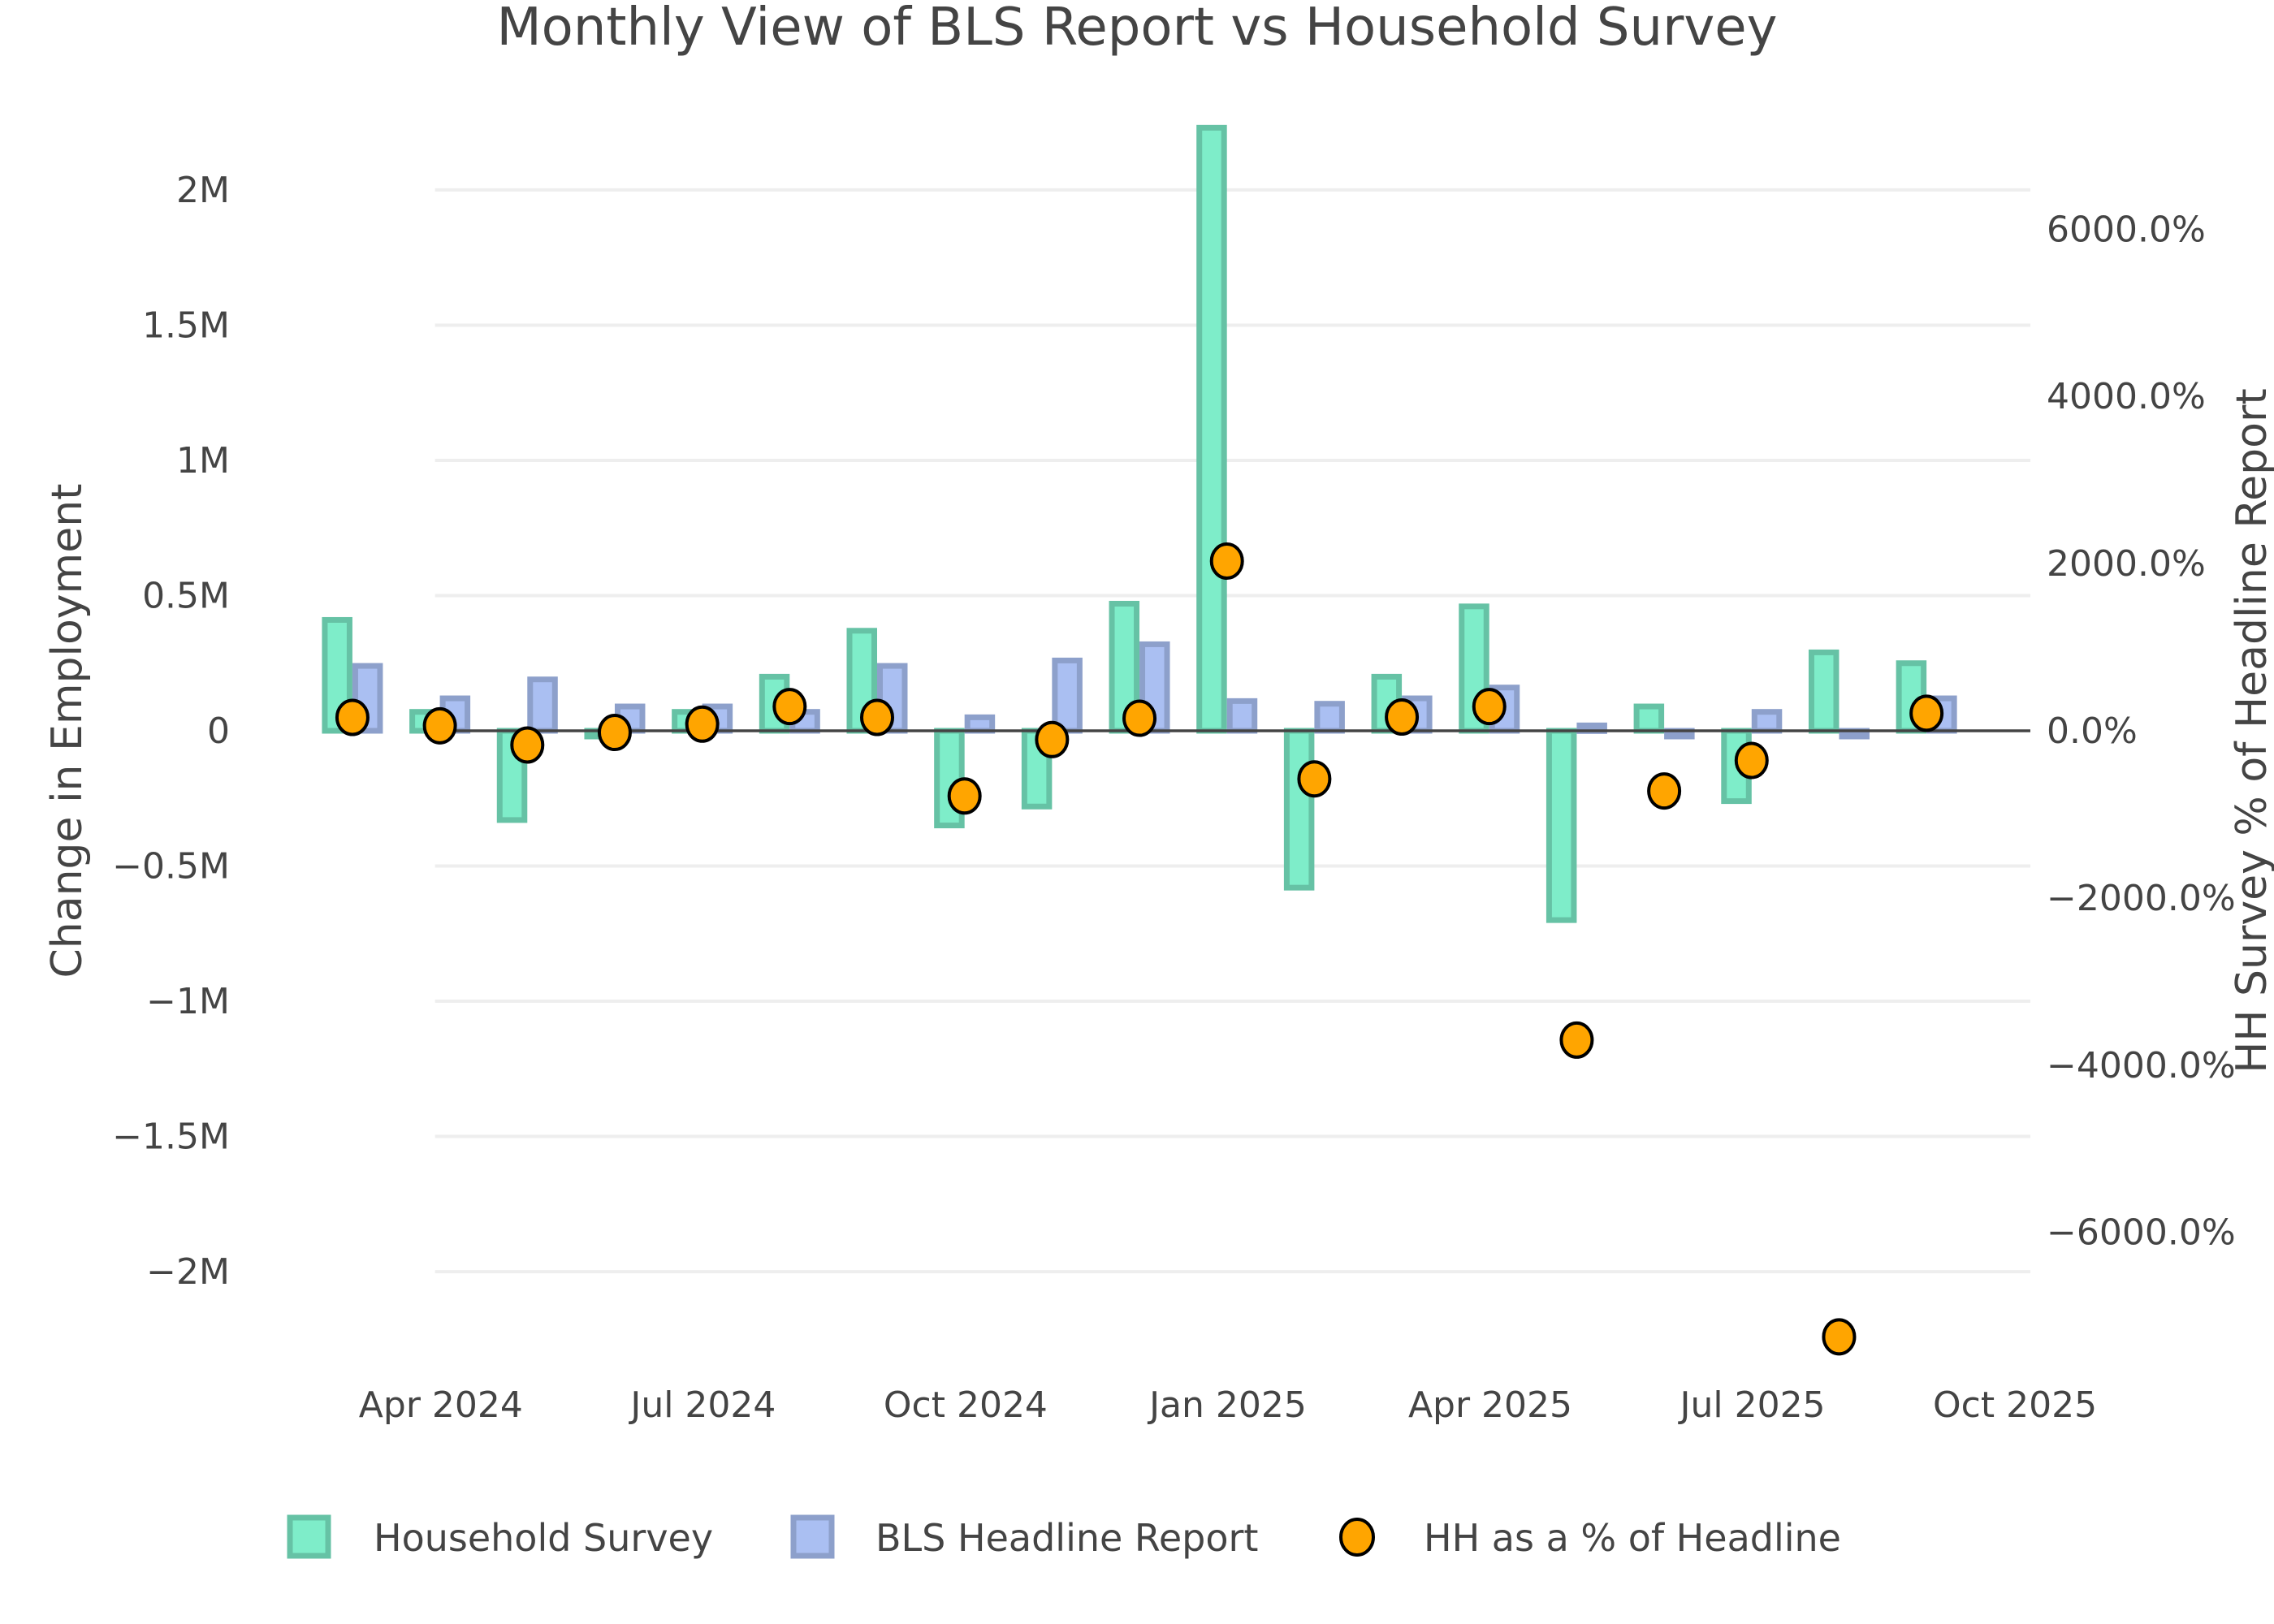 The width and height of the screenshot is (2274, 1624). Describe the element at coordinates (2141, 898) in the screenshot. I see `y2-tick-label: −2000.0%` at that location.